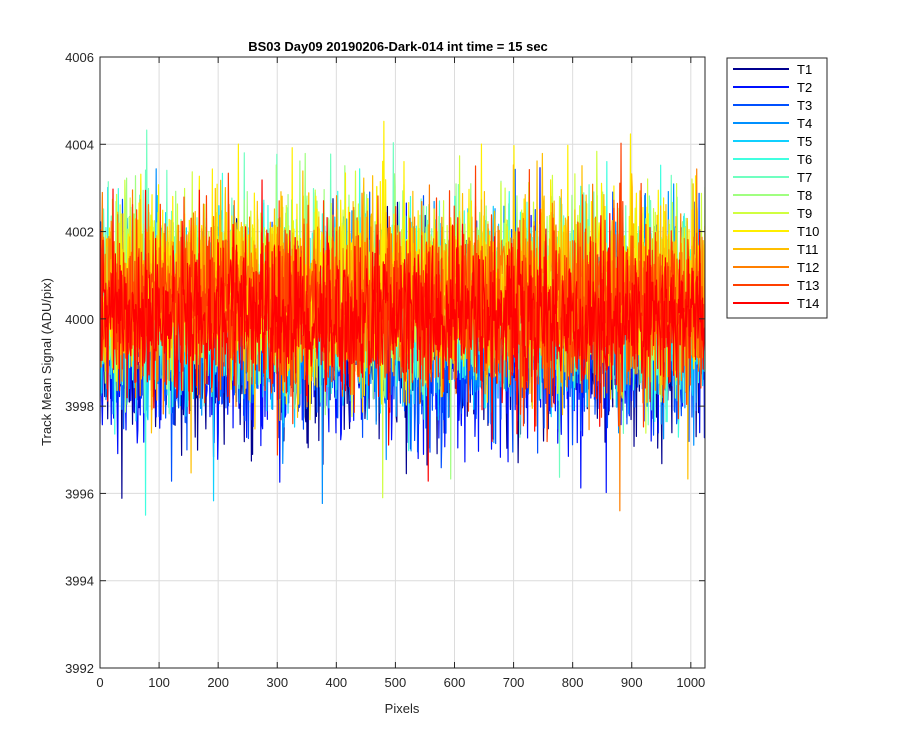 The height and width of the screenshot is (755, 900). What do you see at coordinates (804, 105) in the screenshot?
I see `legend-label: T3` at bounding box center [804, 105].